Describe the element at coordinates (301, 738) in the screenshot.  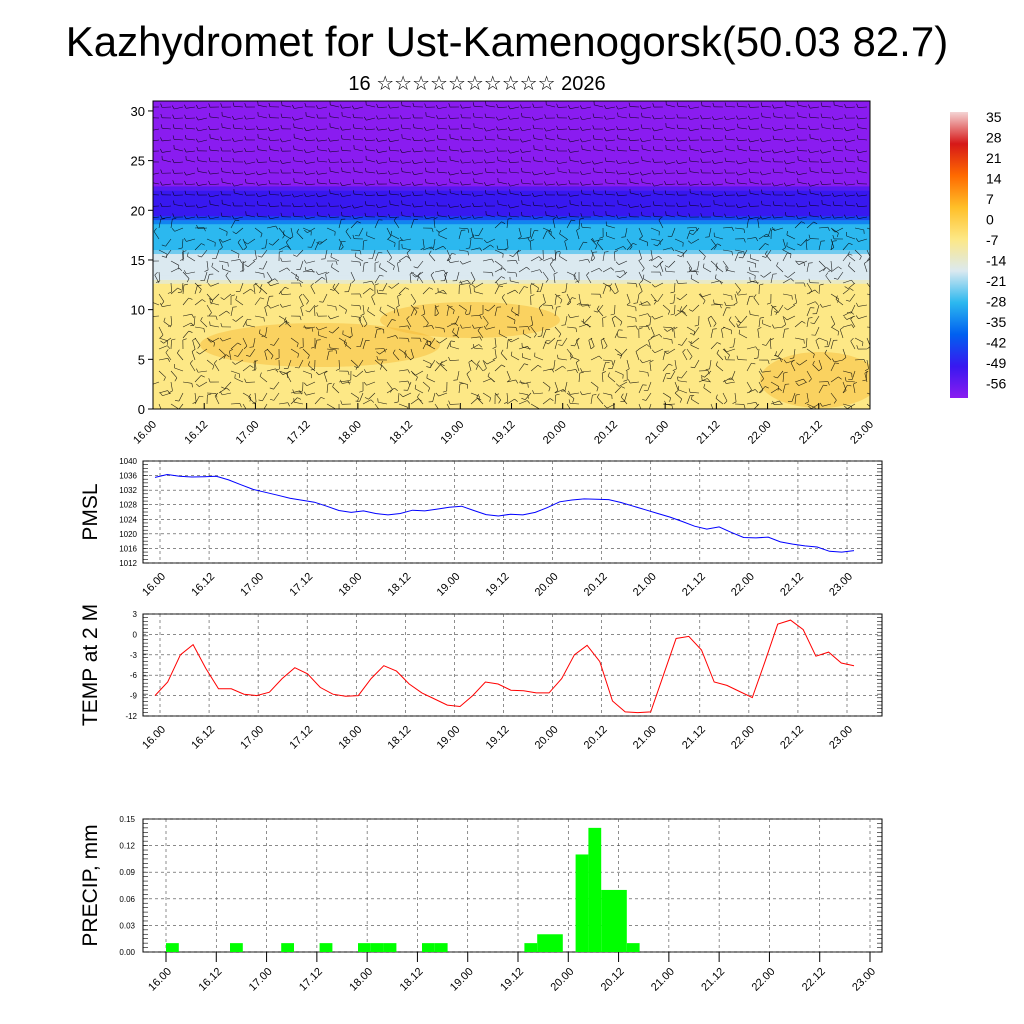
I see `temp-xtick-label-3: 17.12` at that location.